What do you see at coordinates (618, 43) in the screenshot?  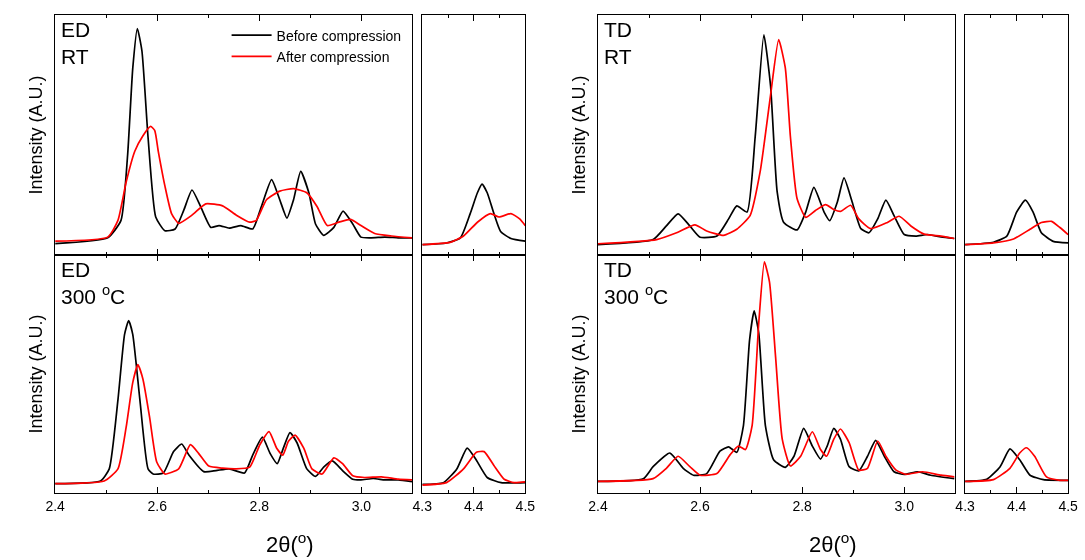 I see `annotation: TD RT` at bounding box center [618, 43].